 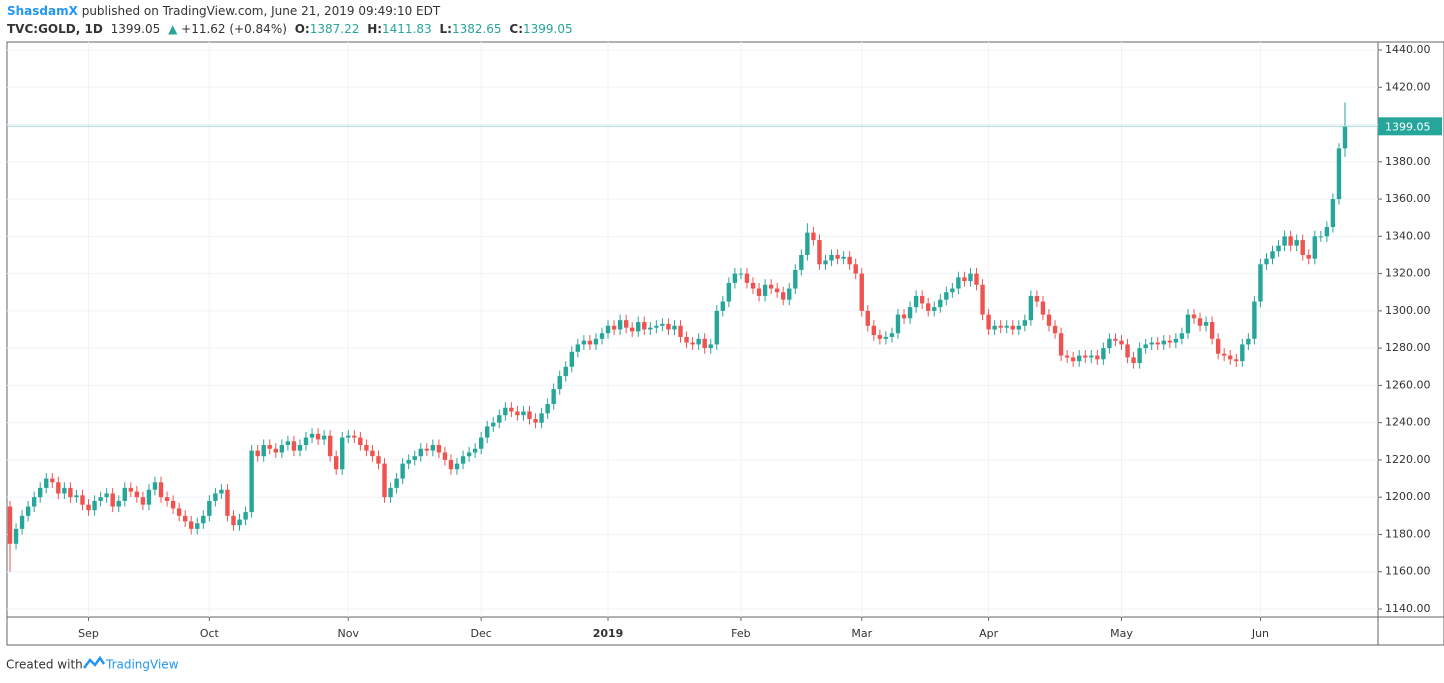 I want to click on x-tick-label: Nov, so click(x=349, y=633).